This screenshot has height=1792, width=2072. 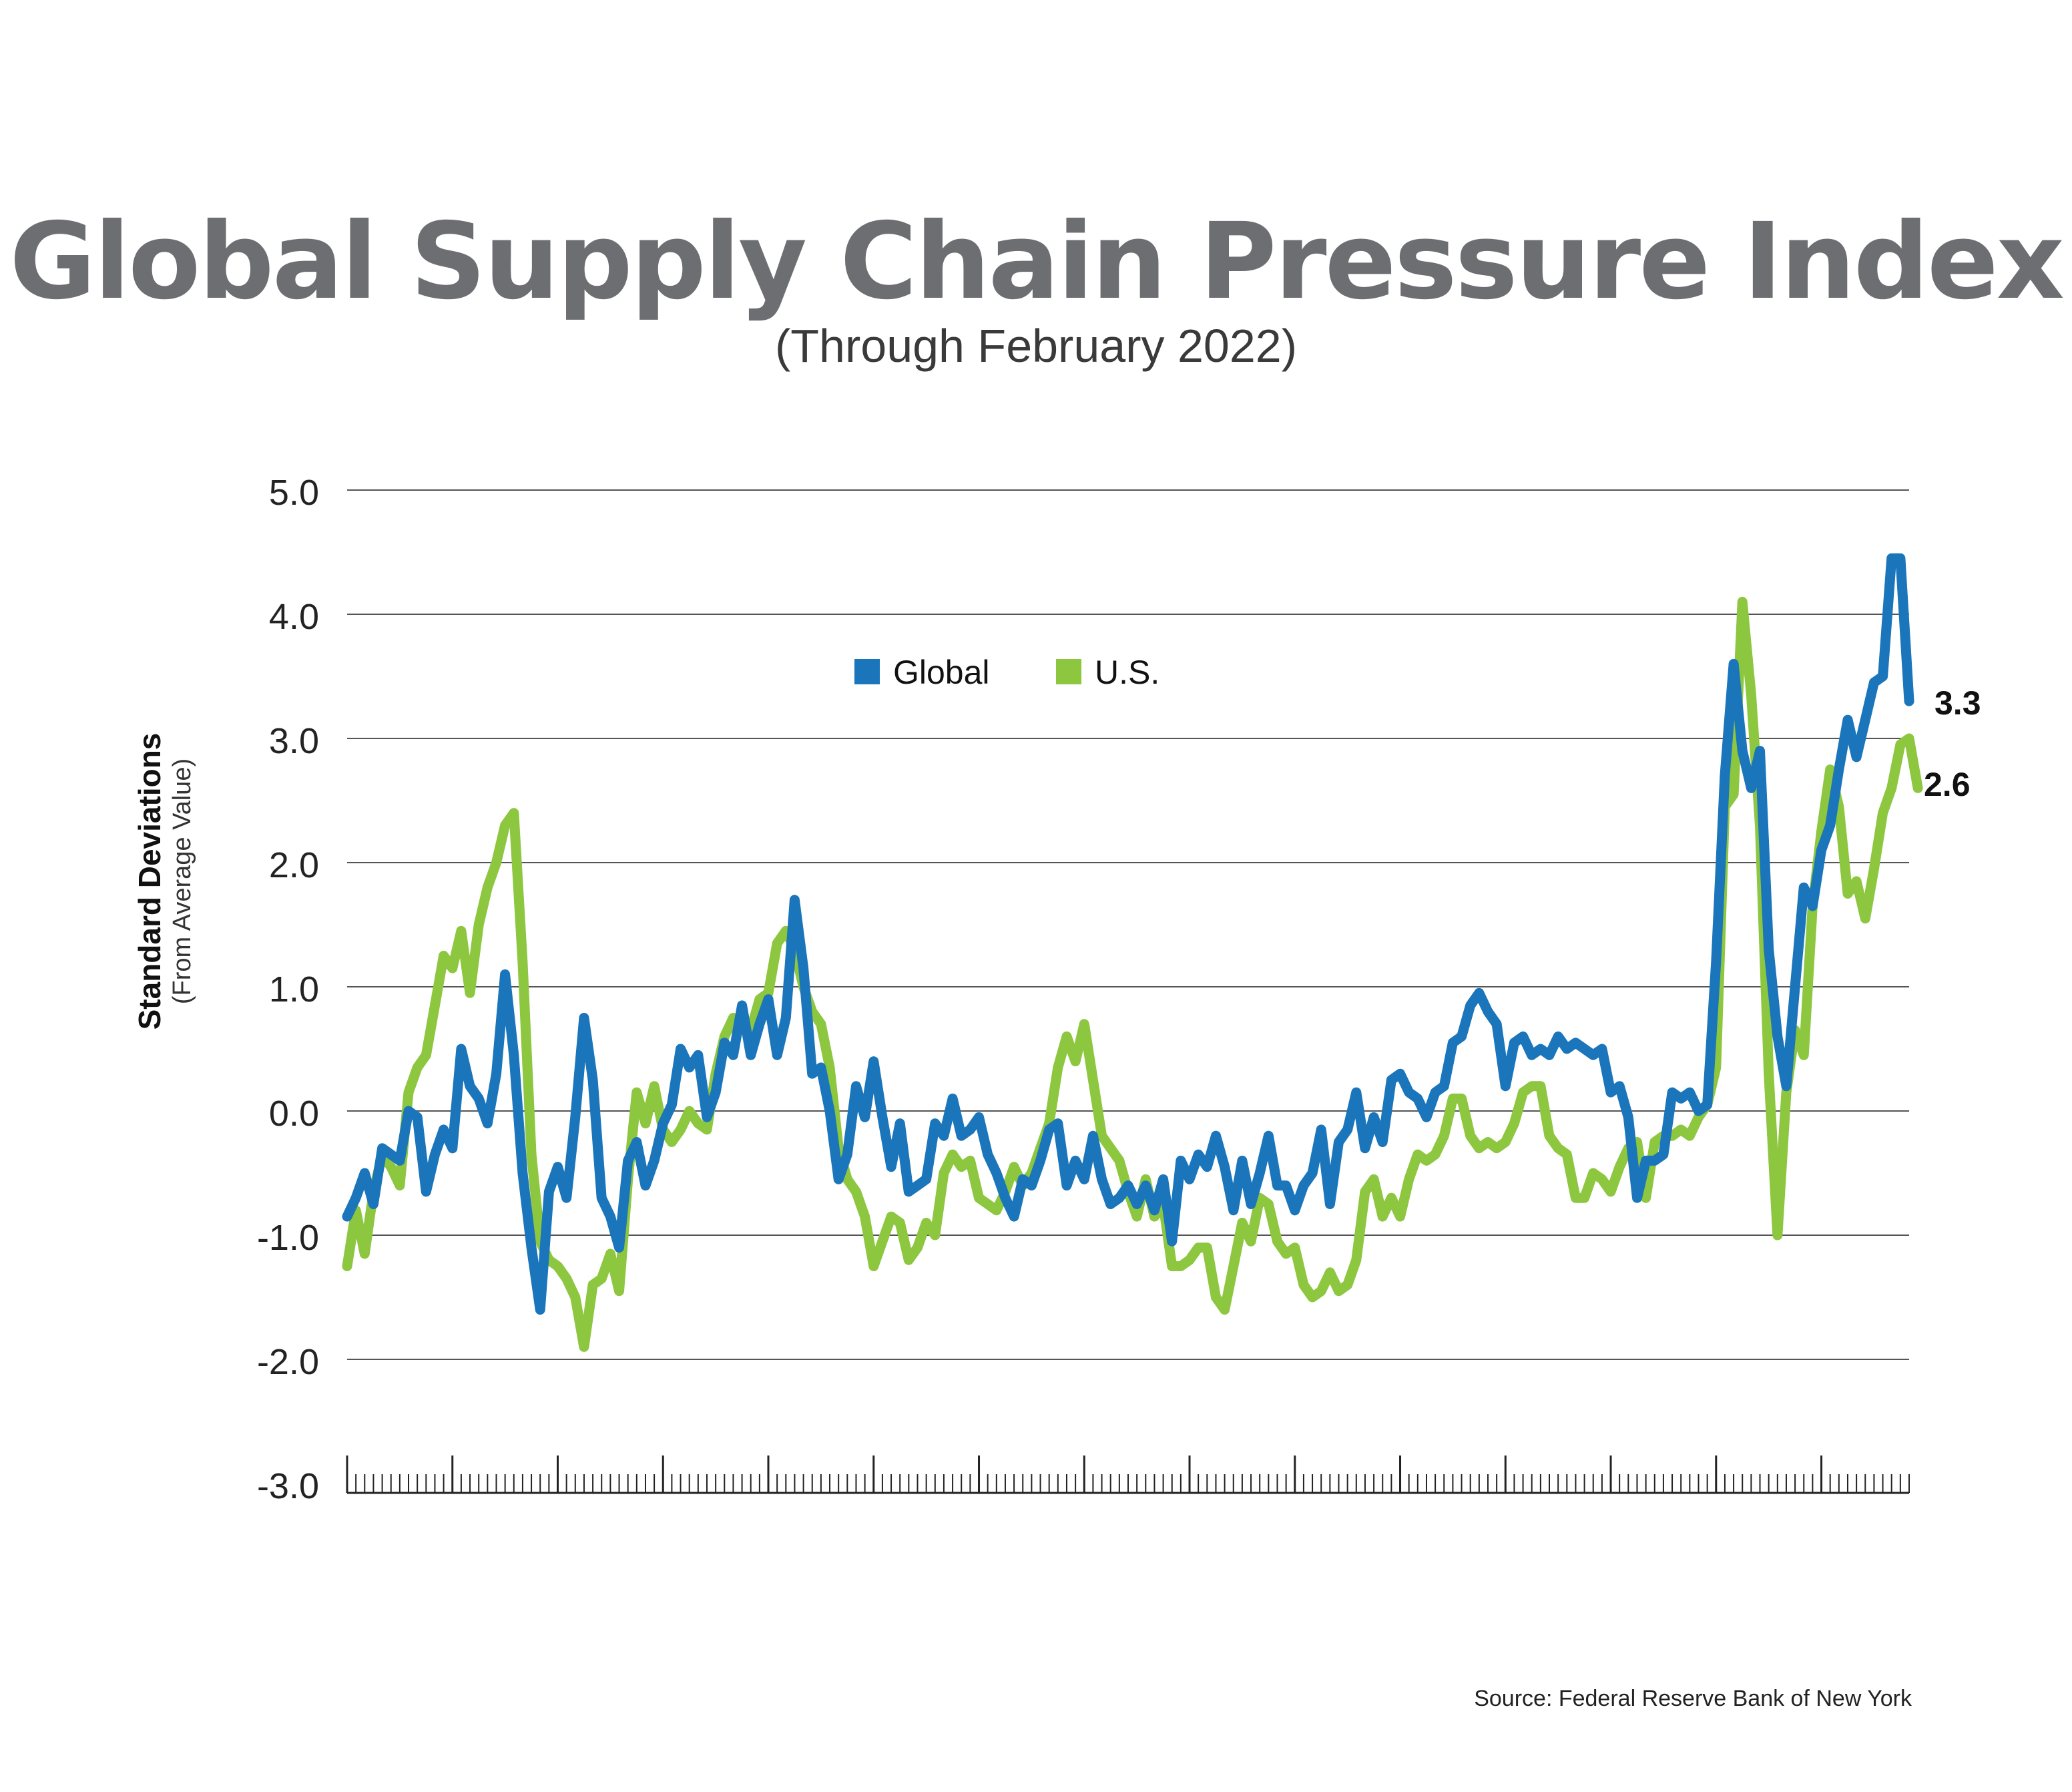 What do you see at coordinates (294, 865) in the screenshot?
I see `y-tick-label: 2.0` at bounding box center [294, 865].